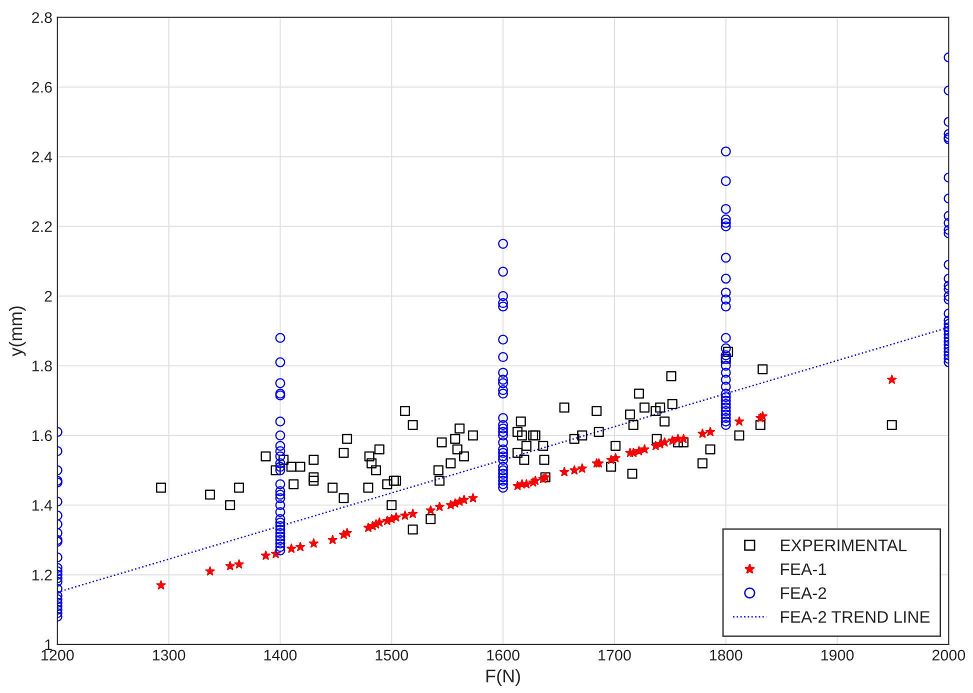  What do you see at coordinates (17, 331) in the screenshot?
I see `y-axis-title: y(mm)` at bounding box center [17, 331].